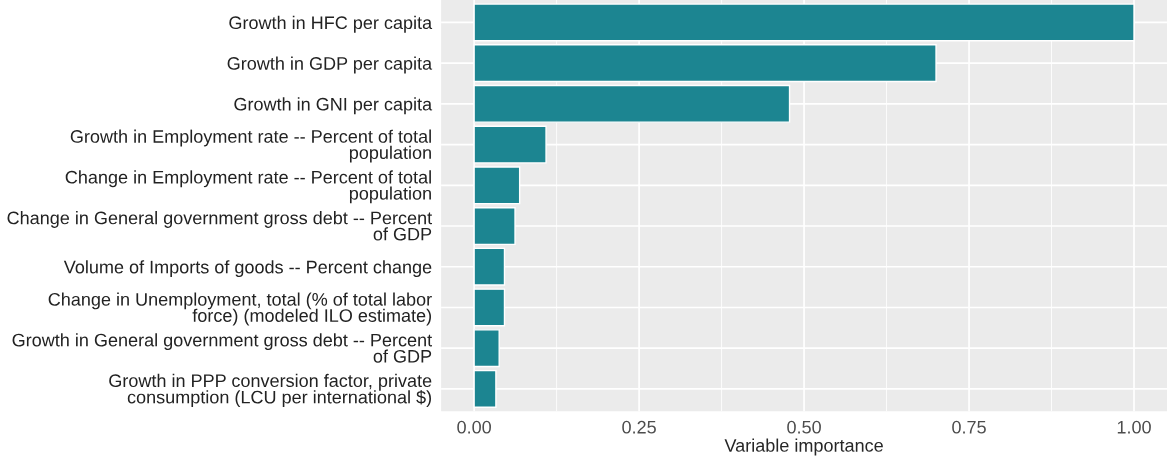  What do you see at coordinates (969, 427) in the screenshot?
I see `x-tick-label: 0.75` at bounding box center [969, 427].